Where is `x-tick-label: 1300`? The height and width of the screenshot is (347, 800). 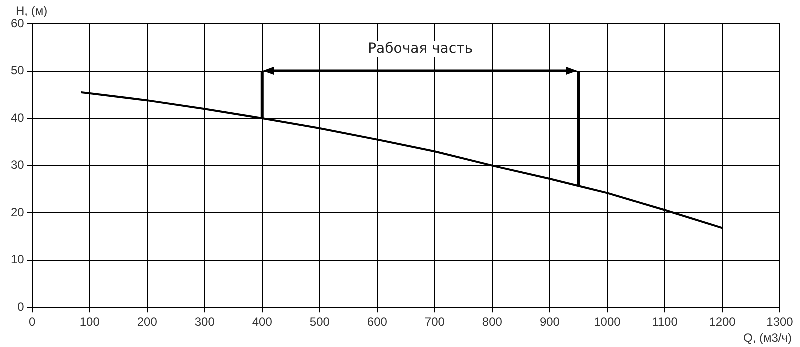
x-tick-label: 1300 is located at coordinates (780, 322).